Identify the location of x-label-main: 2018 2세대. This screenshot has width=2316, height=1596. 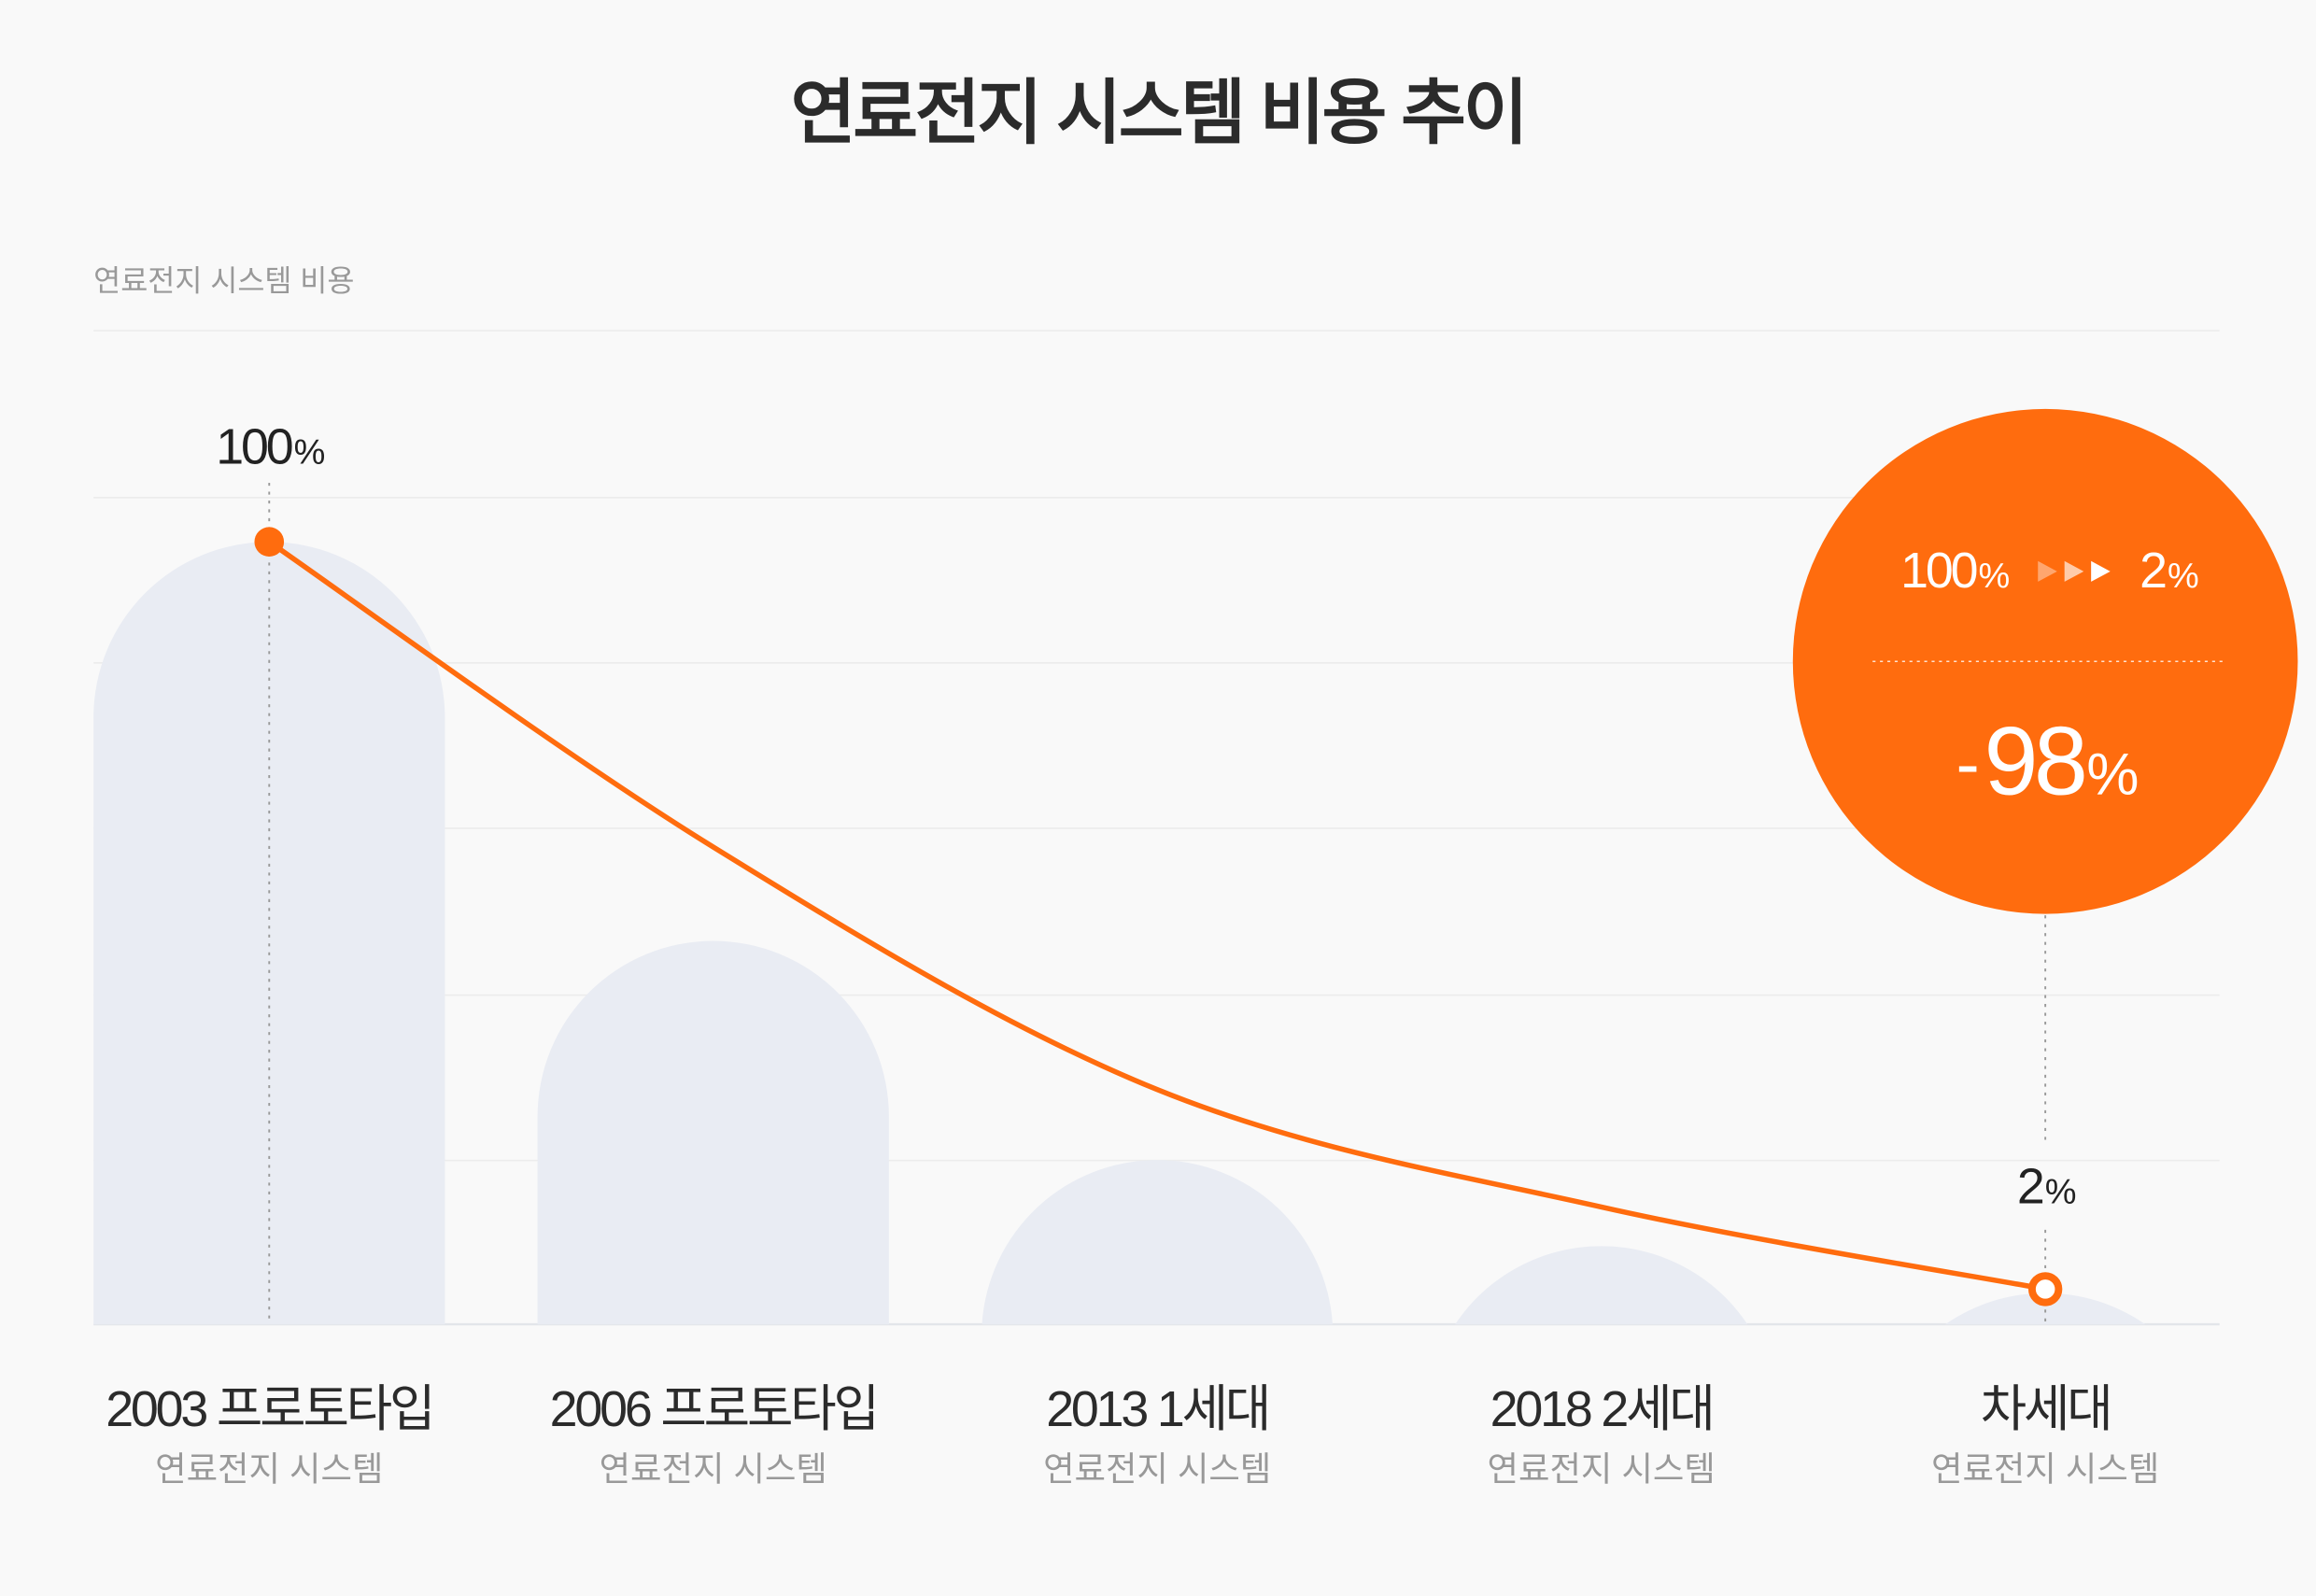
(1601, 1409).